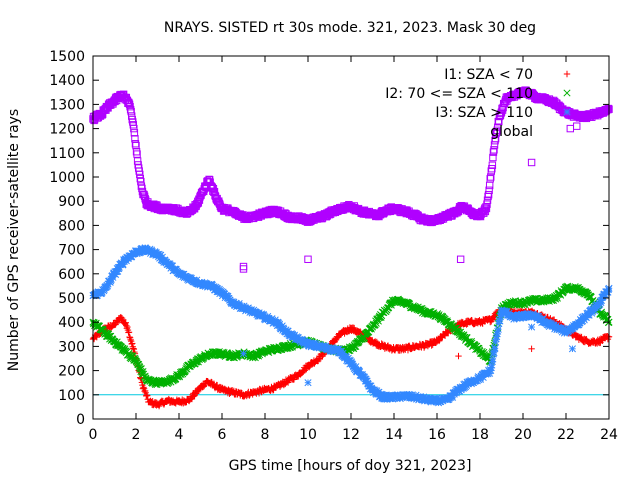 This screenshot has width=640, height=480. Describe the element at coordinates (566, 435) in the screenshot. I see `x-tick-label: 22` at that location.